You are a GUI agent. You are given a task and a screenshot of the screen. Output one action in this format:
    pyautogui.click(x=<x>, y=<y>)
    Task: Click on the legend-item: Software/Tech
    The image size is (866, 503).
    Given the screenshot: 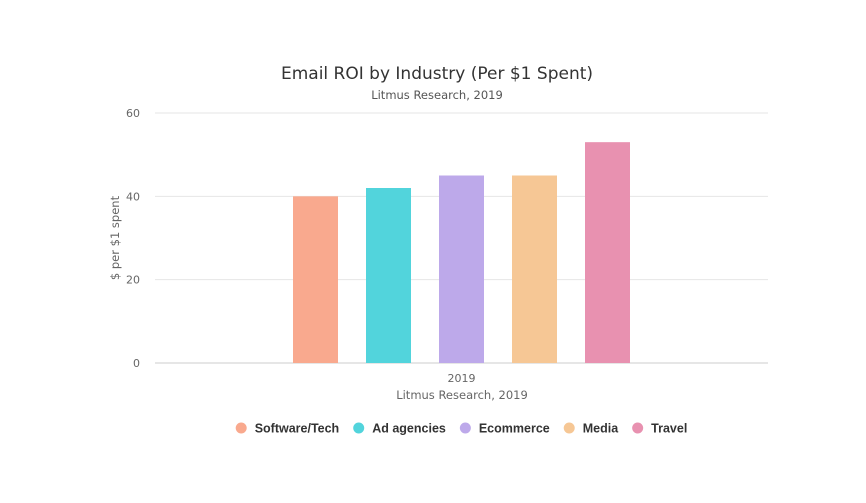 What is the action you would take?
    pyautogui.click(x=287, y=429)
    